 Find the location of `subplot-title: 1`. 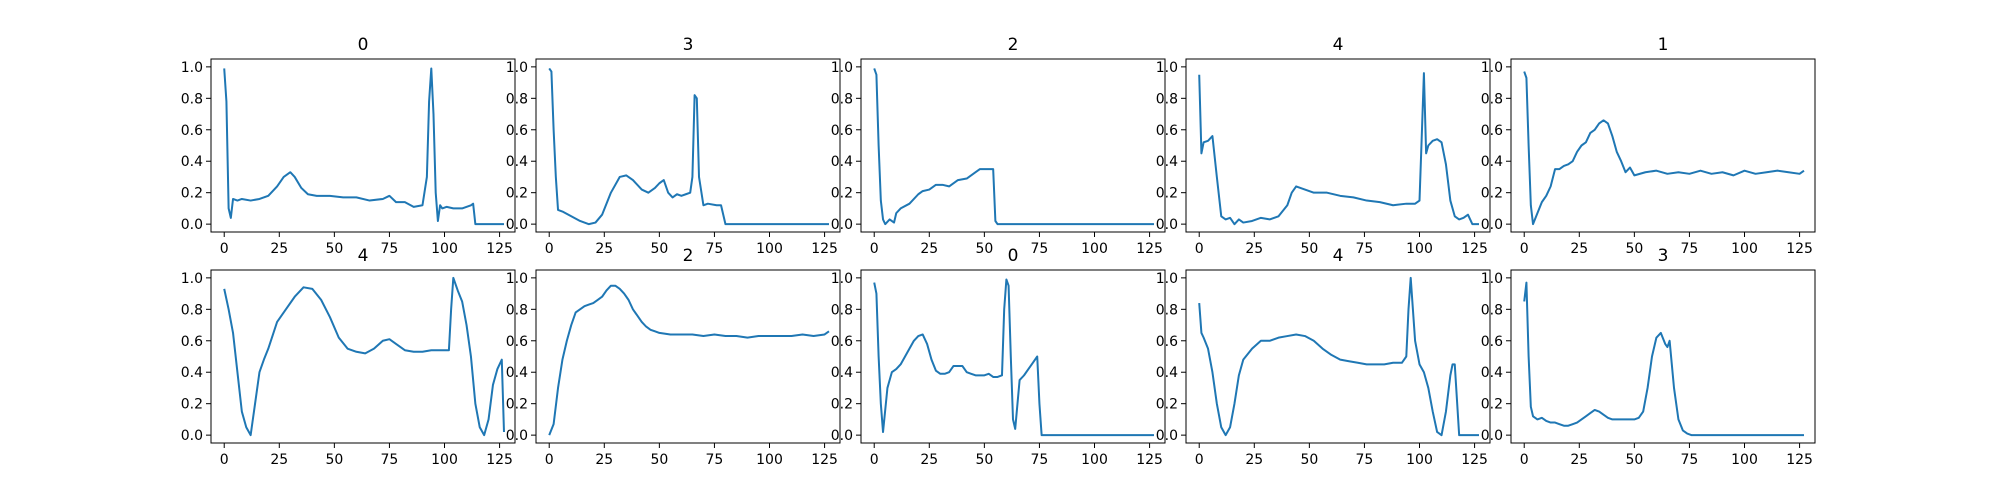

subplot-title: 1 is located at coordinates (1663, 45).